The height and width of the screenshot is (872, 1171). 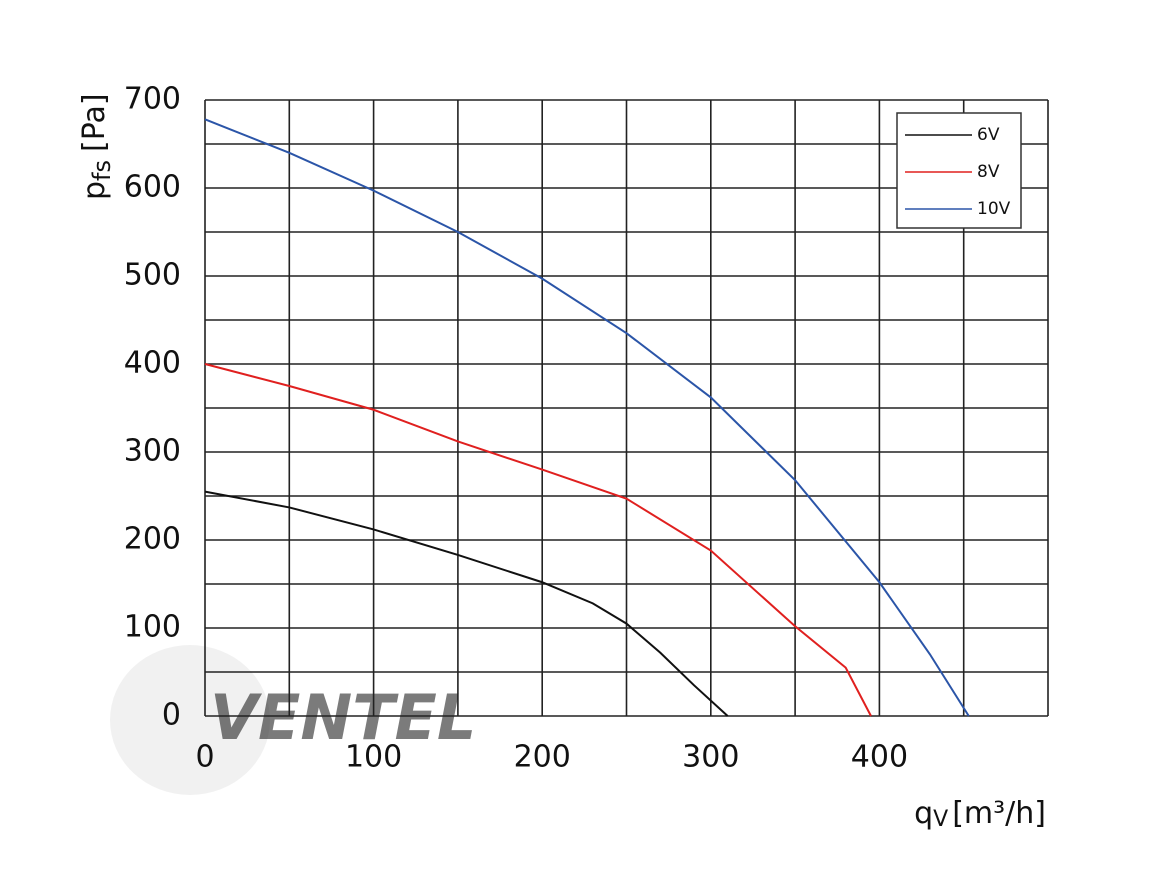 What do you see at coordinates (710, 757) in the screenshot?
I see `x-tick-label: 300` at bounding box center [710, 757].